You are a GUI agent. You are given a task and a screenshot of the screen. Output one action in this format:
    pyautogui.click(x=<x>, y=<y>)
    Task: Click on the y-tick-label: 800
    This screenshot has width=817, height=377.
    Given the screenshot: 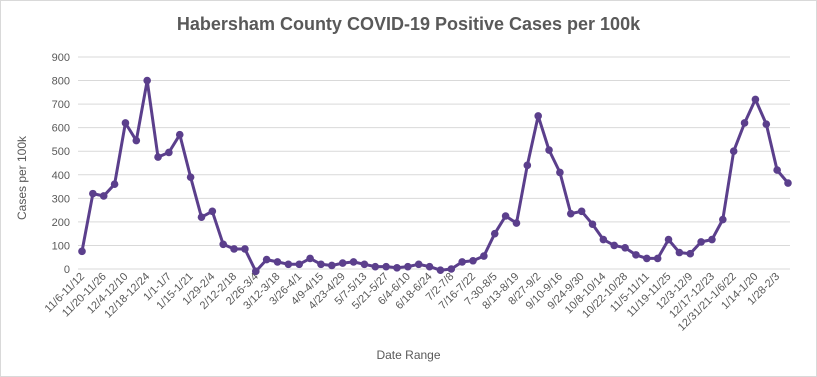 What is the action you would take?
    pyautogui.click(x=61, y=82)
    